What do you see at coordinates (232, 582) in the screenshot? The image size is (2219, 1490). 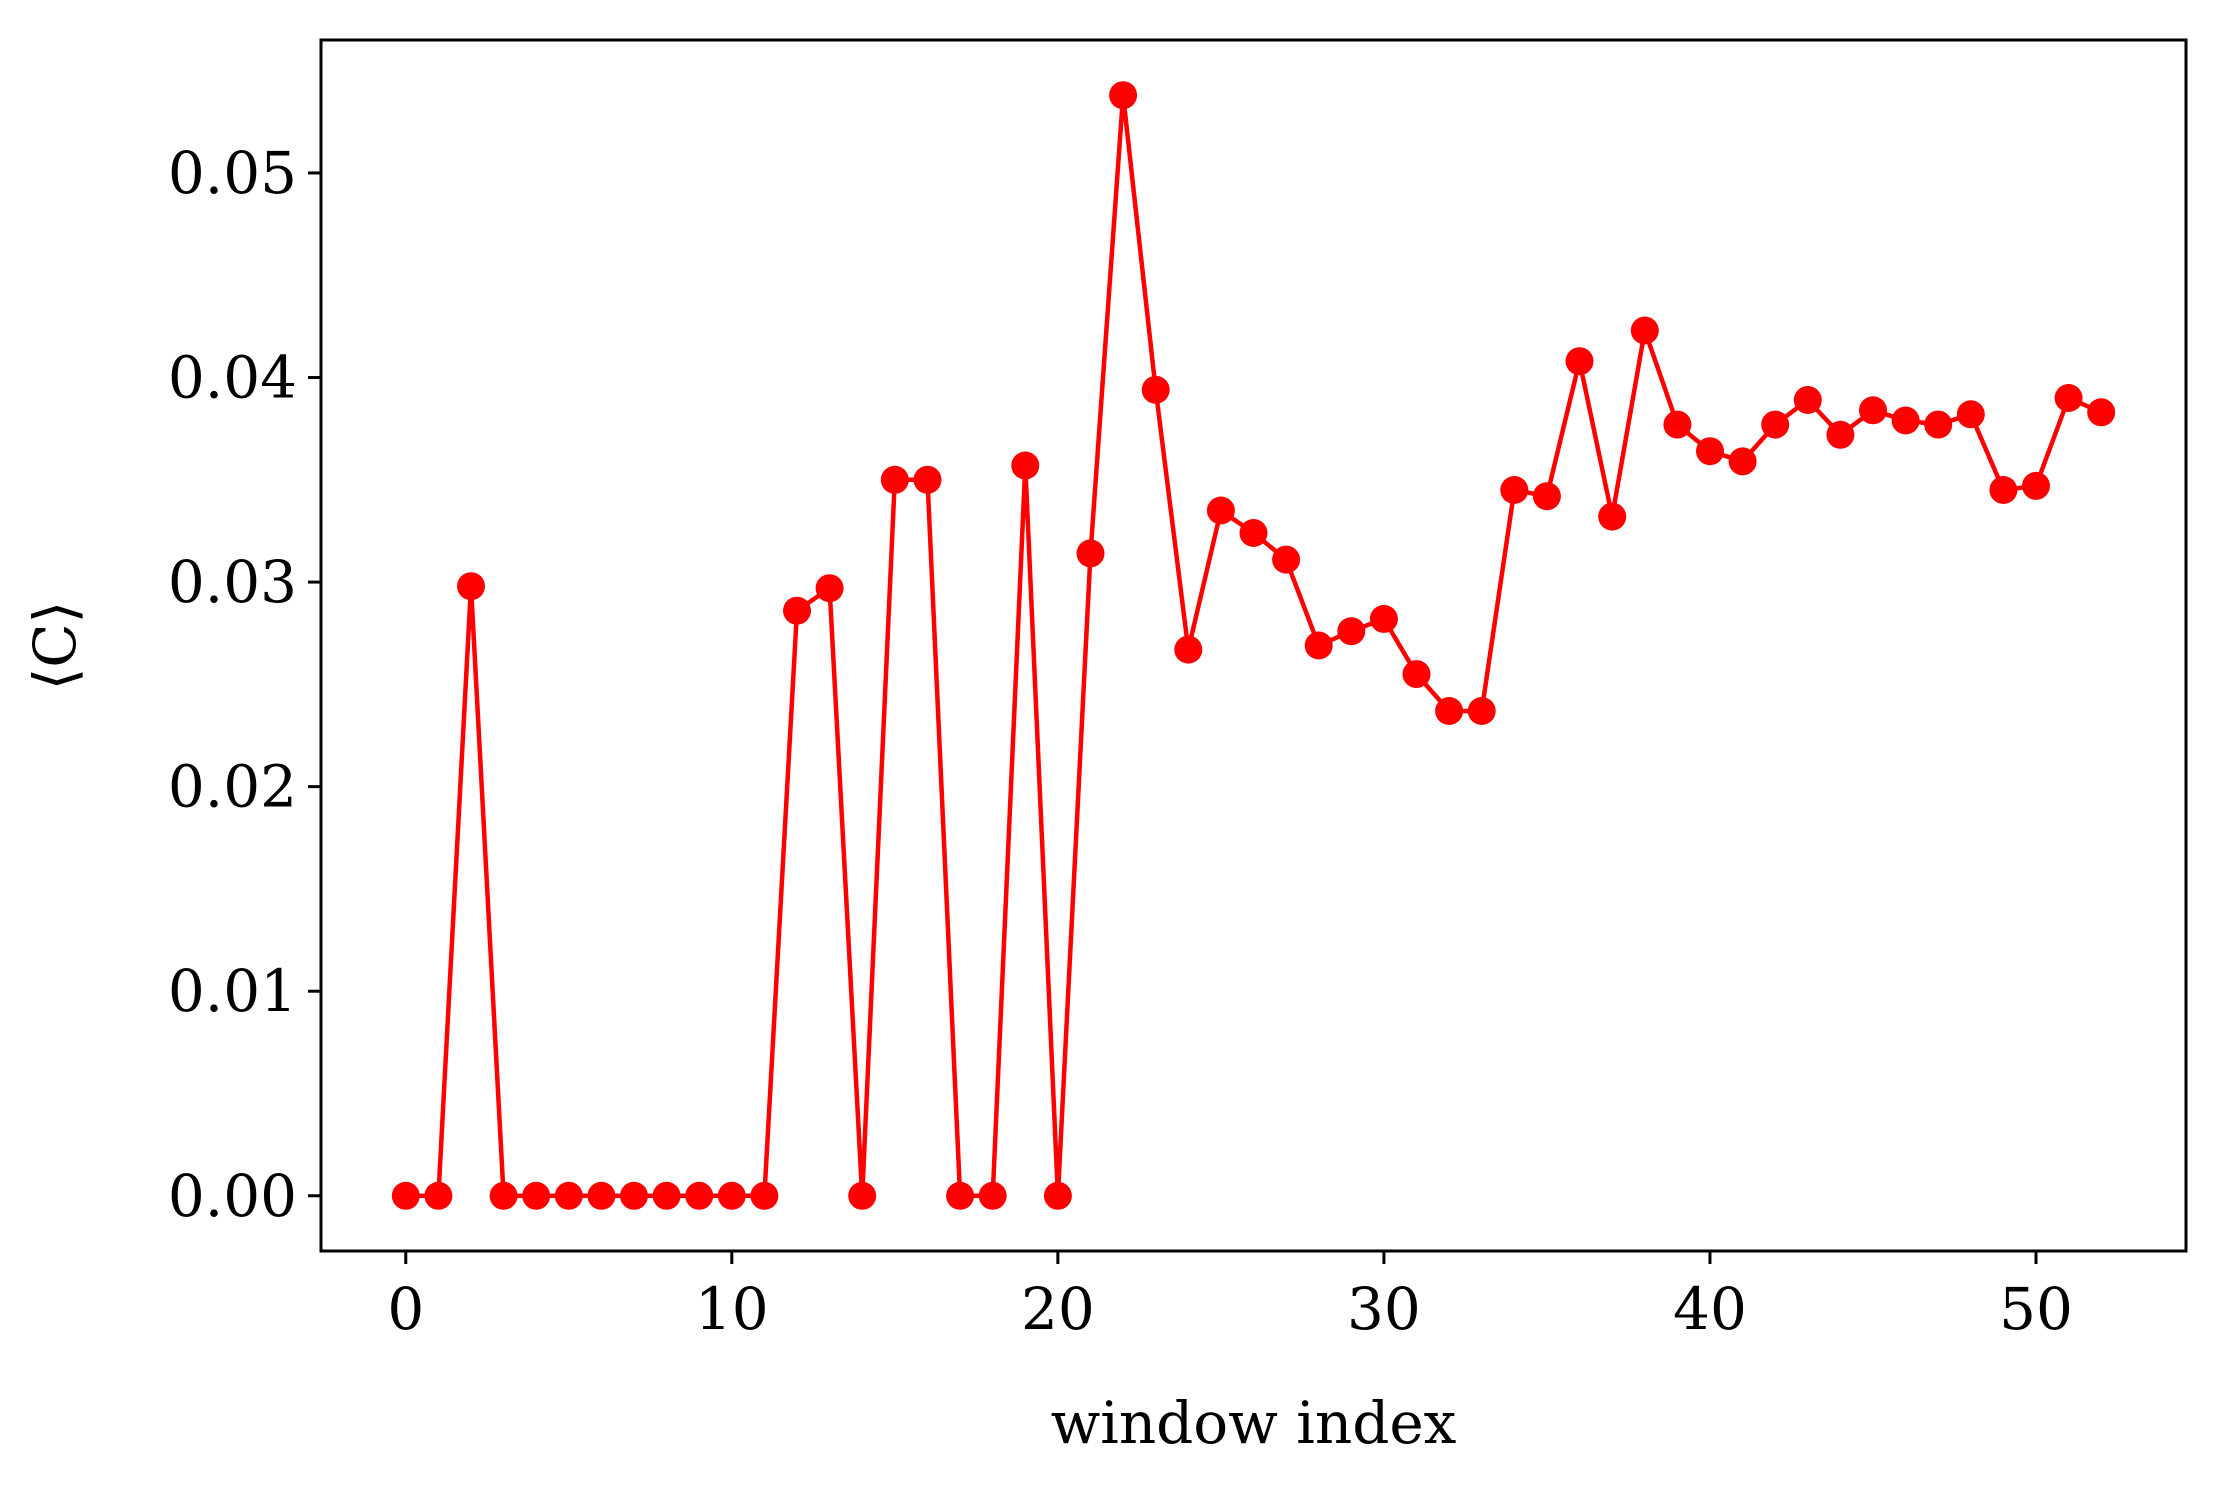 I see `y-tick-label: 0.03` at bounding box center [232, 582].